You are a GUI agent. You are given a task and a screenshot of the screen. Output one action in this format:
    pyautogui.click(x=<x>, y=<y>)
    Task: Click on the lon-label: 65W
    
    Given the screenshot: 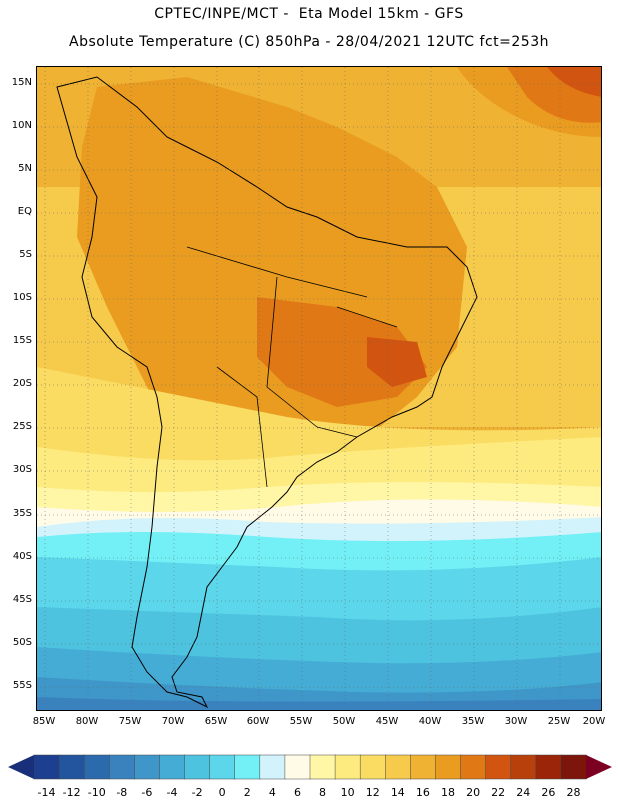 What is the action you would take?
    pyautogui.click(x=216, y=721)
    